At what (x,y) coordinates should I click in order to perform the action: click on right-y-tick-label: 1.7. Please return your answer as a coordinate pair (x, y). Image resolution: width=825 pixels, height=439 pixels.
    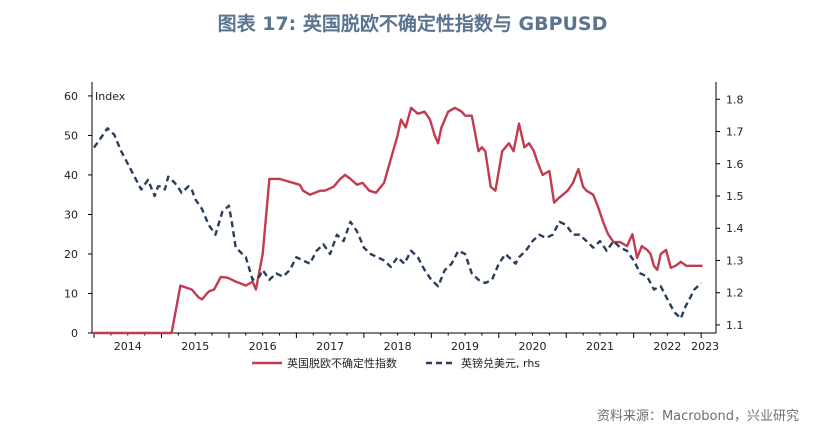
    Looking at the image, I should click on (735, 132).